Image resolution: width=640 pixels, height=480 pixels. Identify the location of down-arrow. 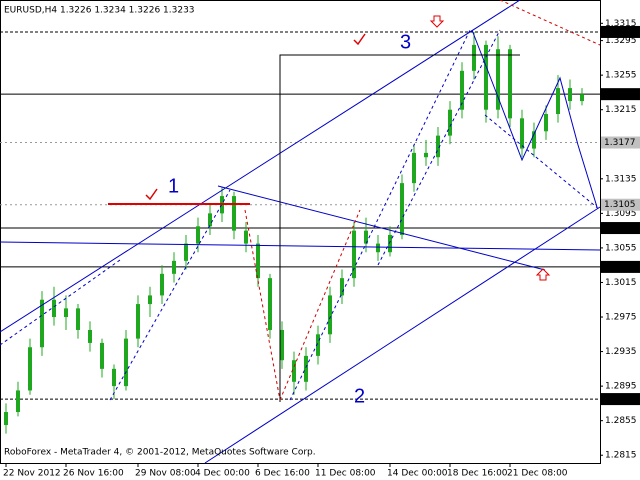
(437, 21).